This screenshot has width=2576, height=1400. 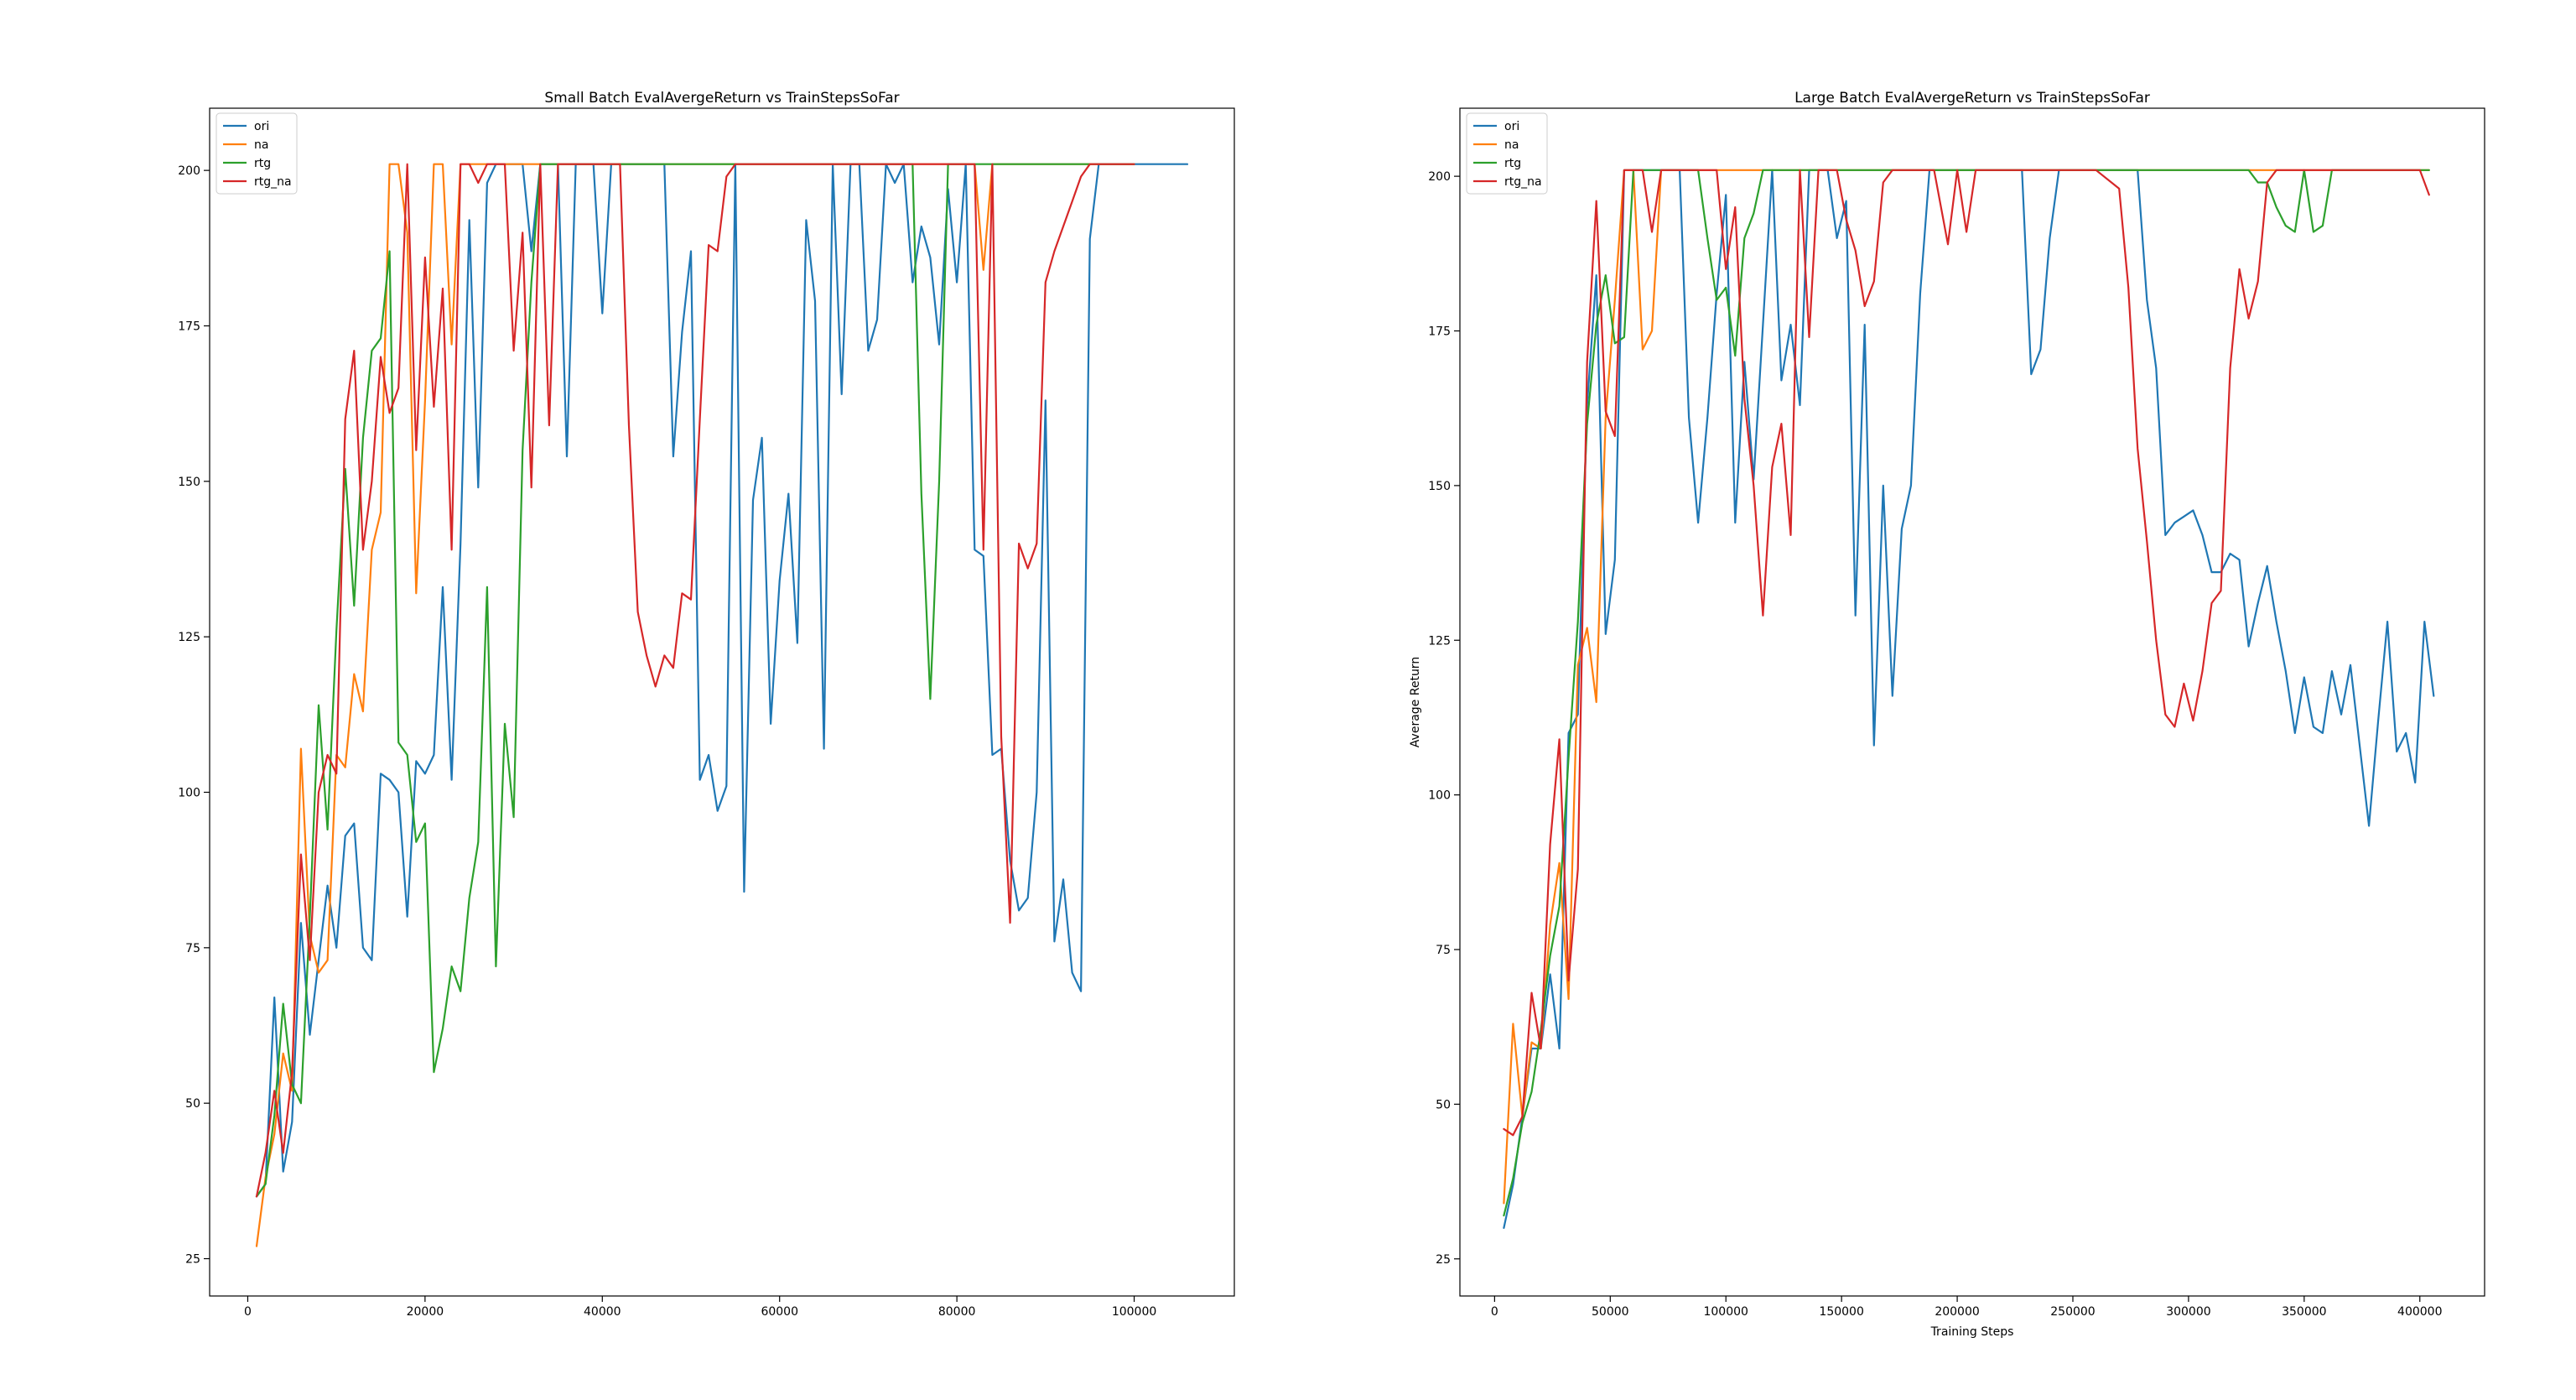 I want to click on small-batch-x-tick-label: 20000, so click(x=425, y=1312).